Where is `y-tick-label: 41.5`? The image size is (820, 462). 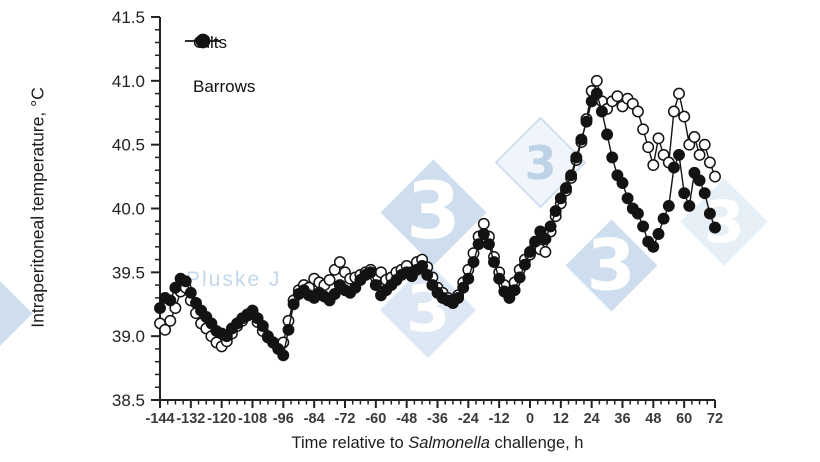
y-tick-label: 41.5 is located at coordinates (128, 17).